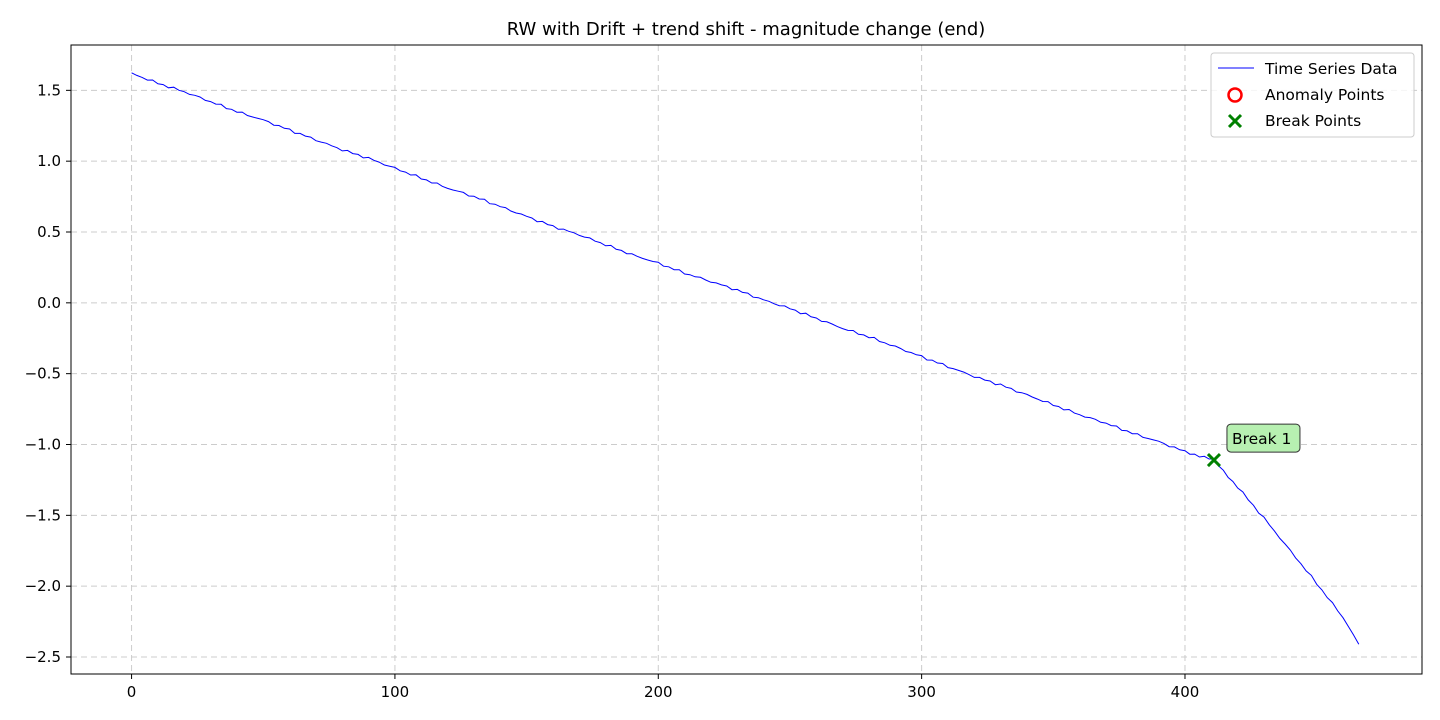  Describe the element at coordinates (43, 515) in the screenshot. I see `y-tick-label: −1.5` at that location.